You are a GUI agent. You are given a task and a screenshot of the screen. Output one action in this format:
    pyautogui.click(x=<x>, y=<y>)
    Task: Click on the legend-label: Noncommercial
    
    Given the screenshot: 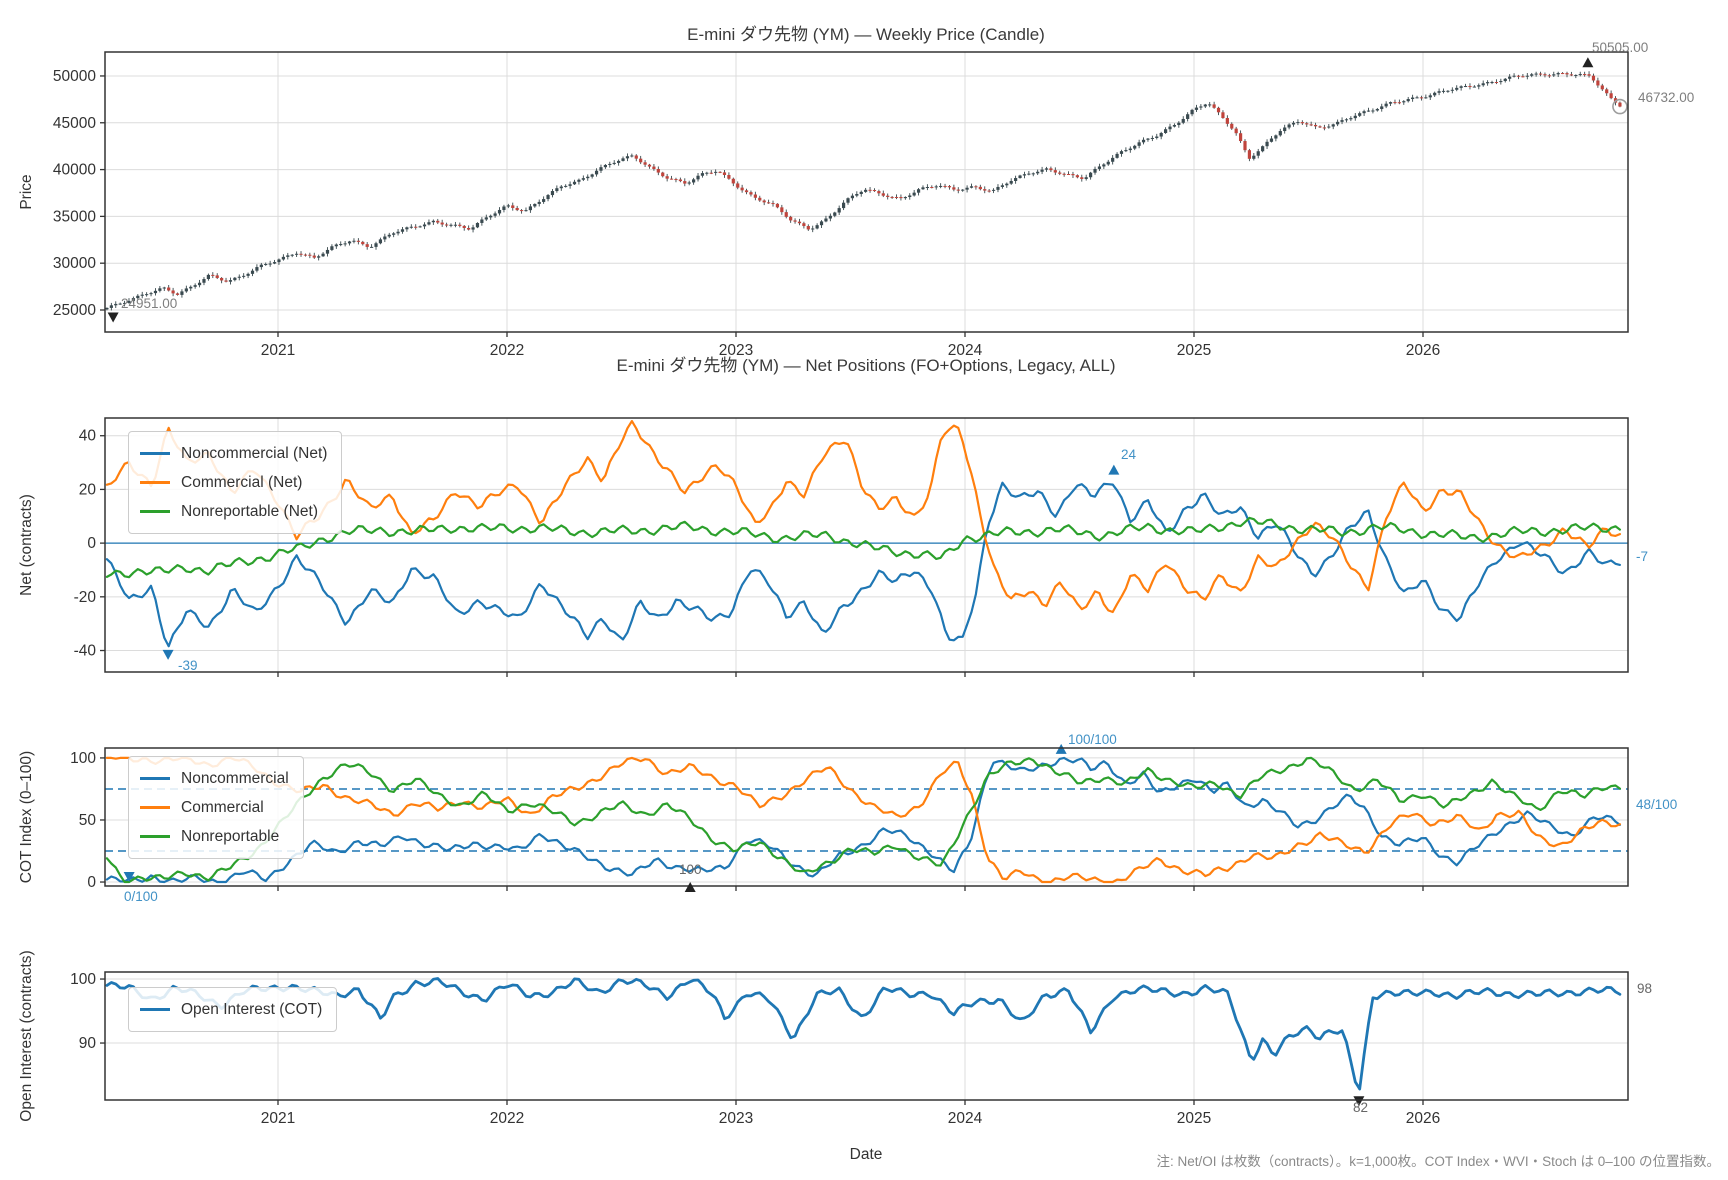 What is the action you would take?
    pyautogui.click(x=235, y=778)
    